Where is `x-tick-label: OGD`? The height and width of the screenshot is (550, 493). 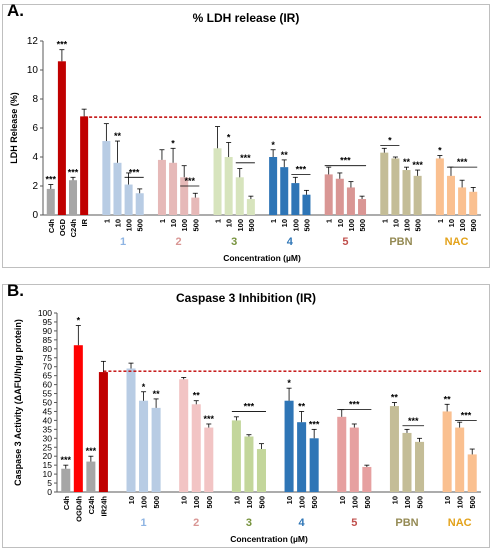 x-tick-label: OGD is located at coordinates (62, 227).